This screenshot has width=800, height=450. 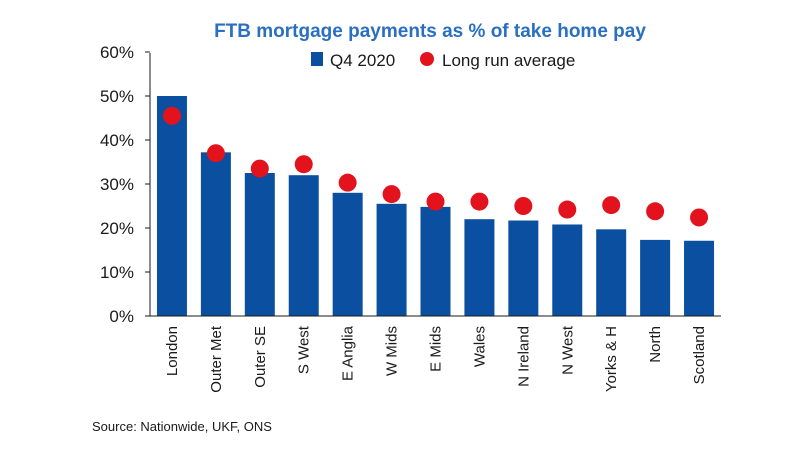 What do you see at coordinates (435, 201) in the screenshot?
I see `marker-e-mids` at bounding box center [435, 201].